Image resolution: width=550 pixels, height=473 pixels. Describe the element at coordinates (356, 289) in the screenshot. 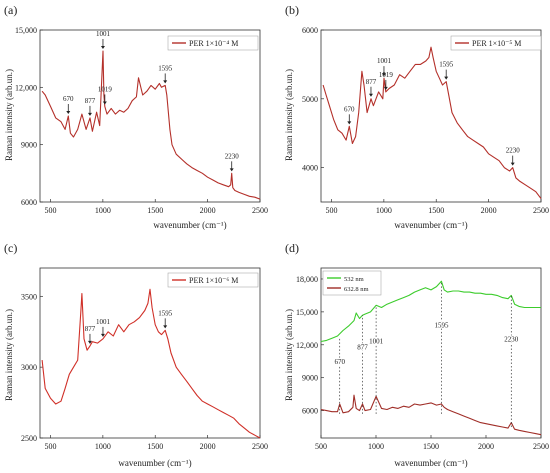

I see `legend-label: 632.8 nm` at that location.